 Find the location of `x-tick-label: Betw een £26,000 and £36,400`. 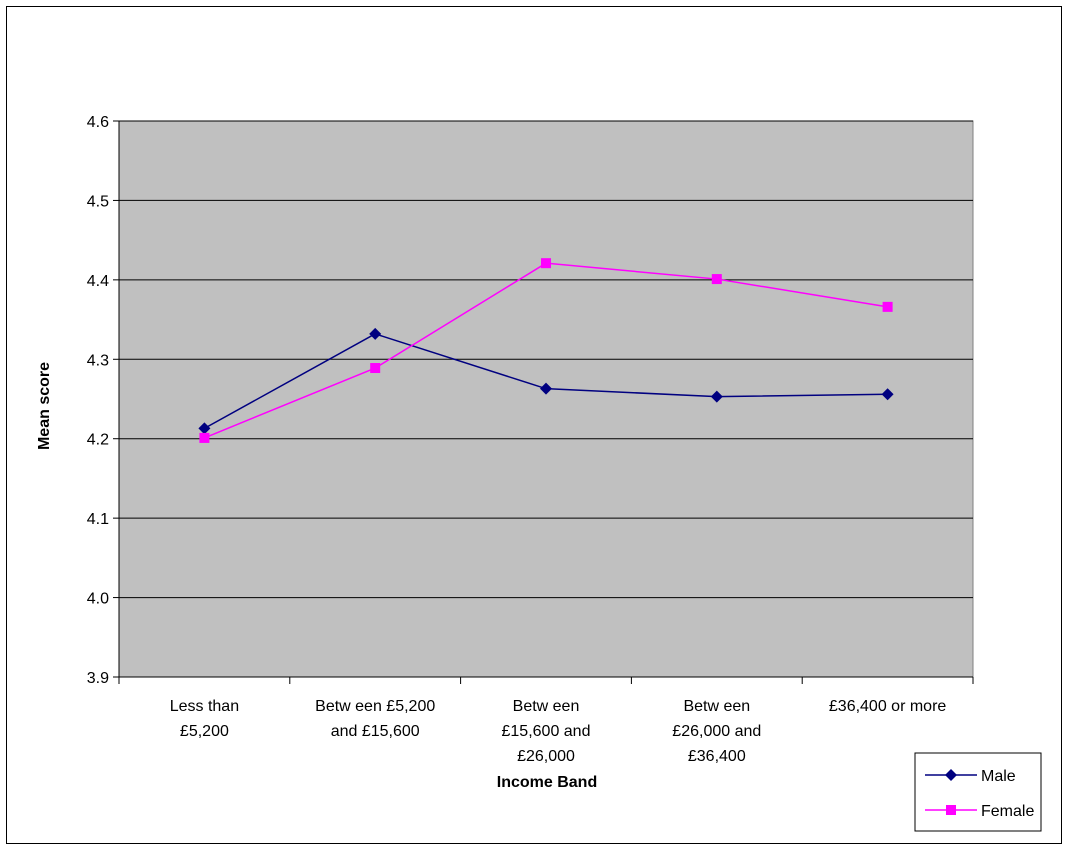

x-tick-label: Betw een £26,000 and £36,400 is located at coordinates (716, 731).